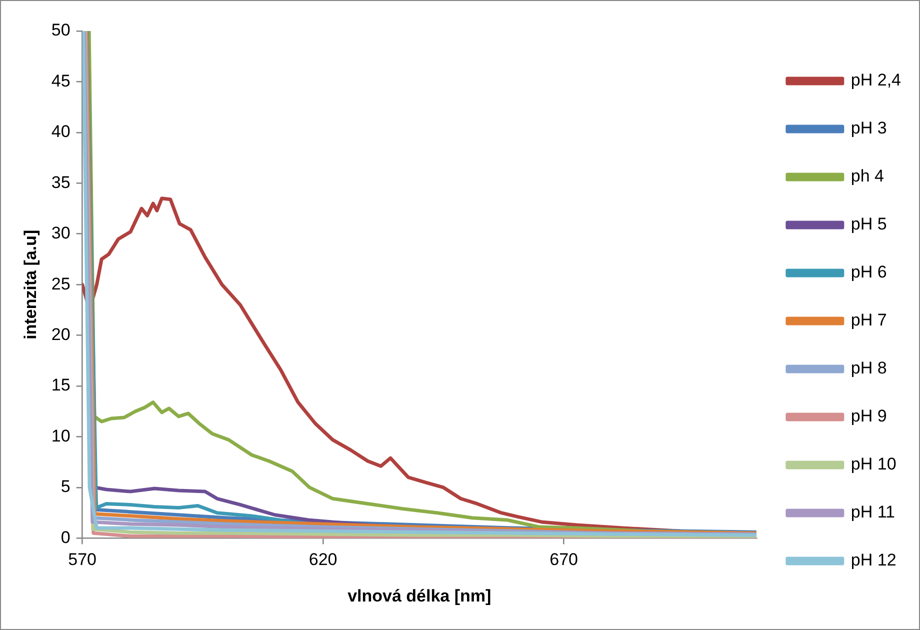  Describe the element at coordinates (868, 272) in the screenshot. I see `legend-label: pH 6` at that location.